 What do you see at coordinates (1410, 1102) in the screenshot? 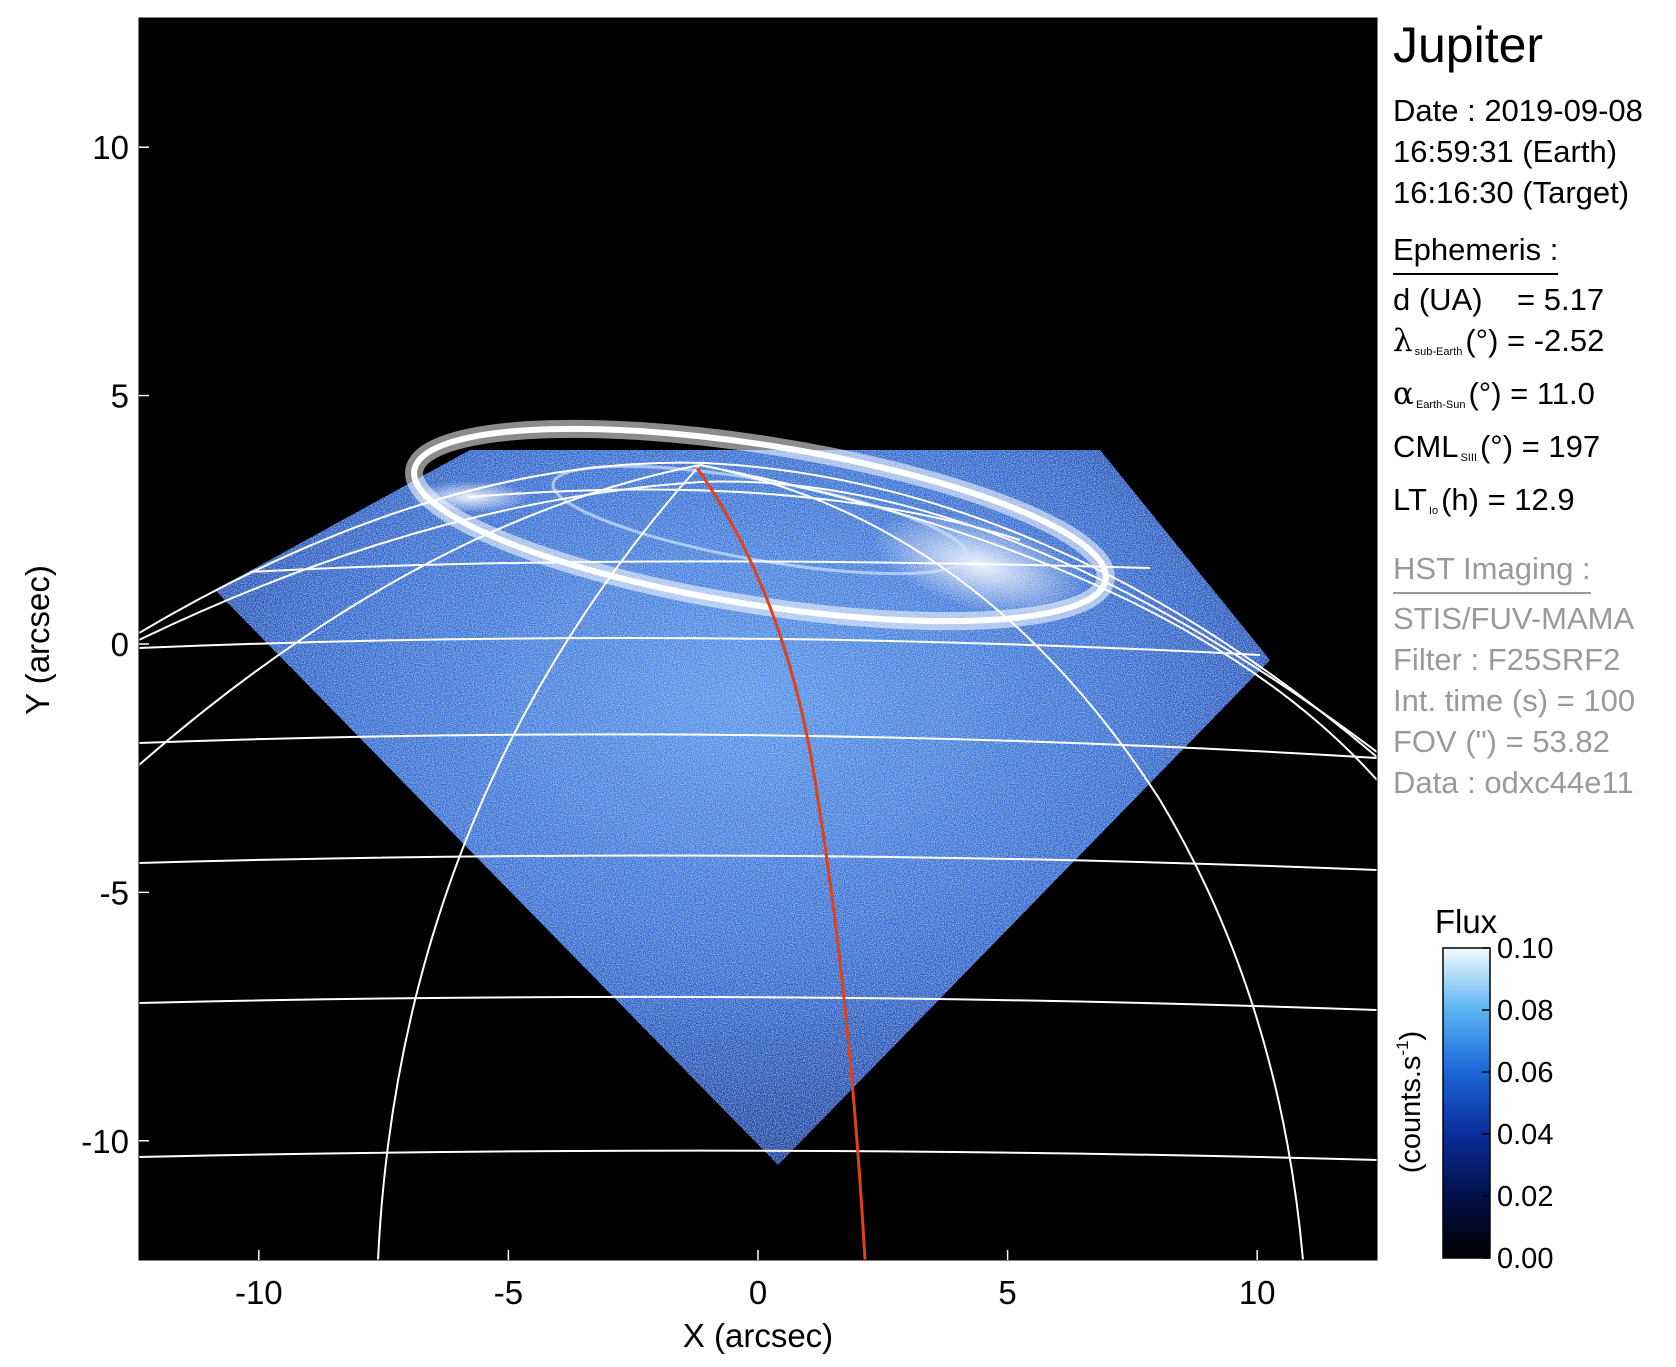
I see `colorbar-unit: (counts.s-1)` at bounding box center [1410, 1102].